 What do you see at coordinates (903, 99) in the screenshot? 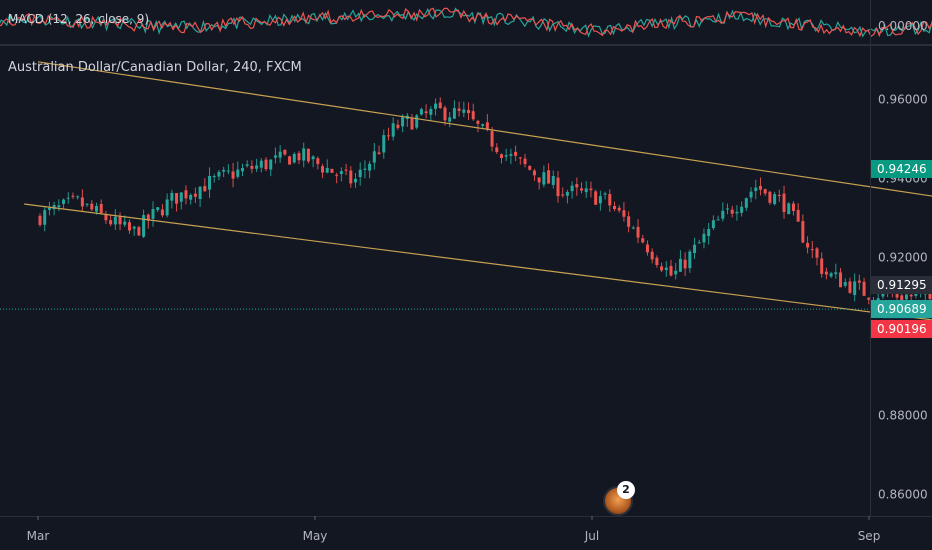
I see `y-tick-label: 0.96000` at bounding box center [903, 99].